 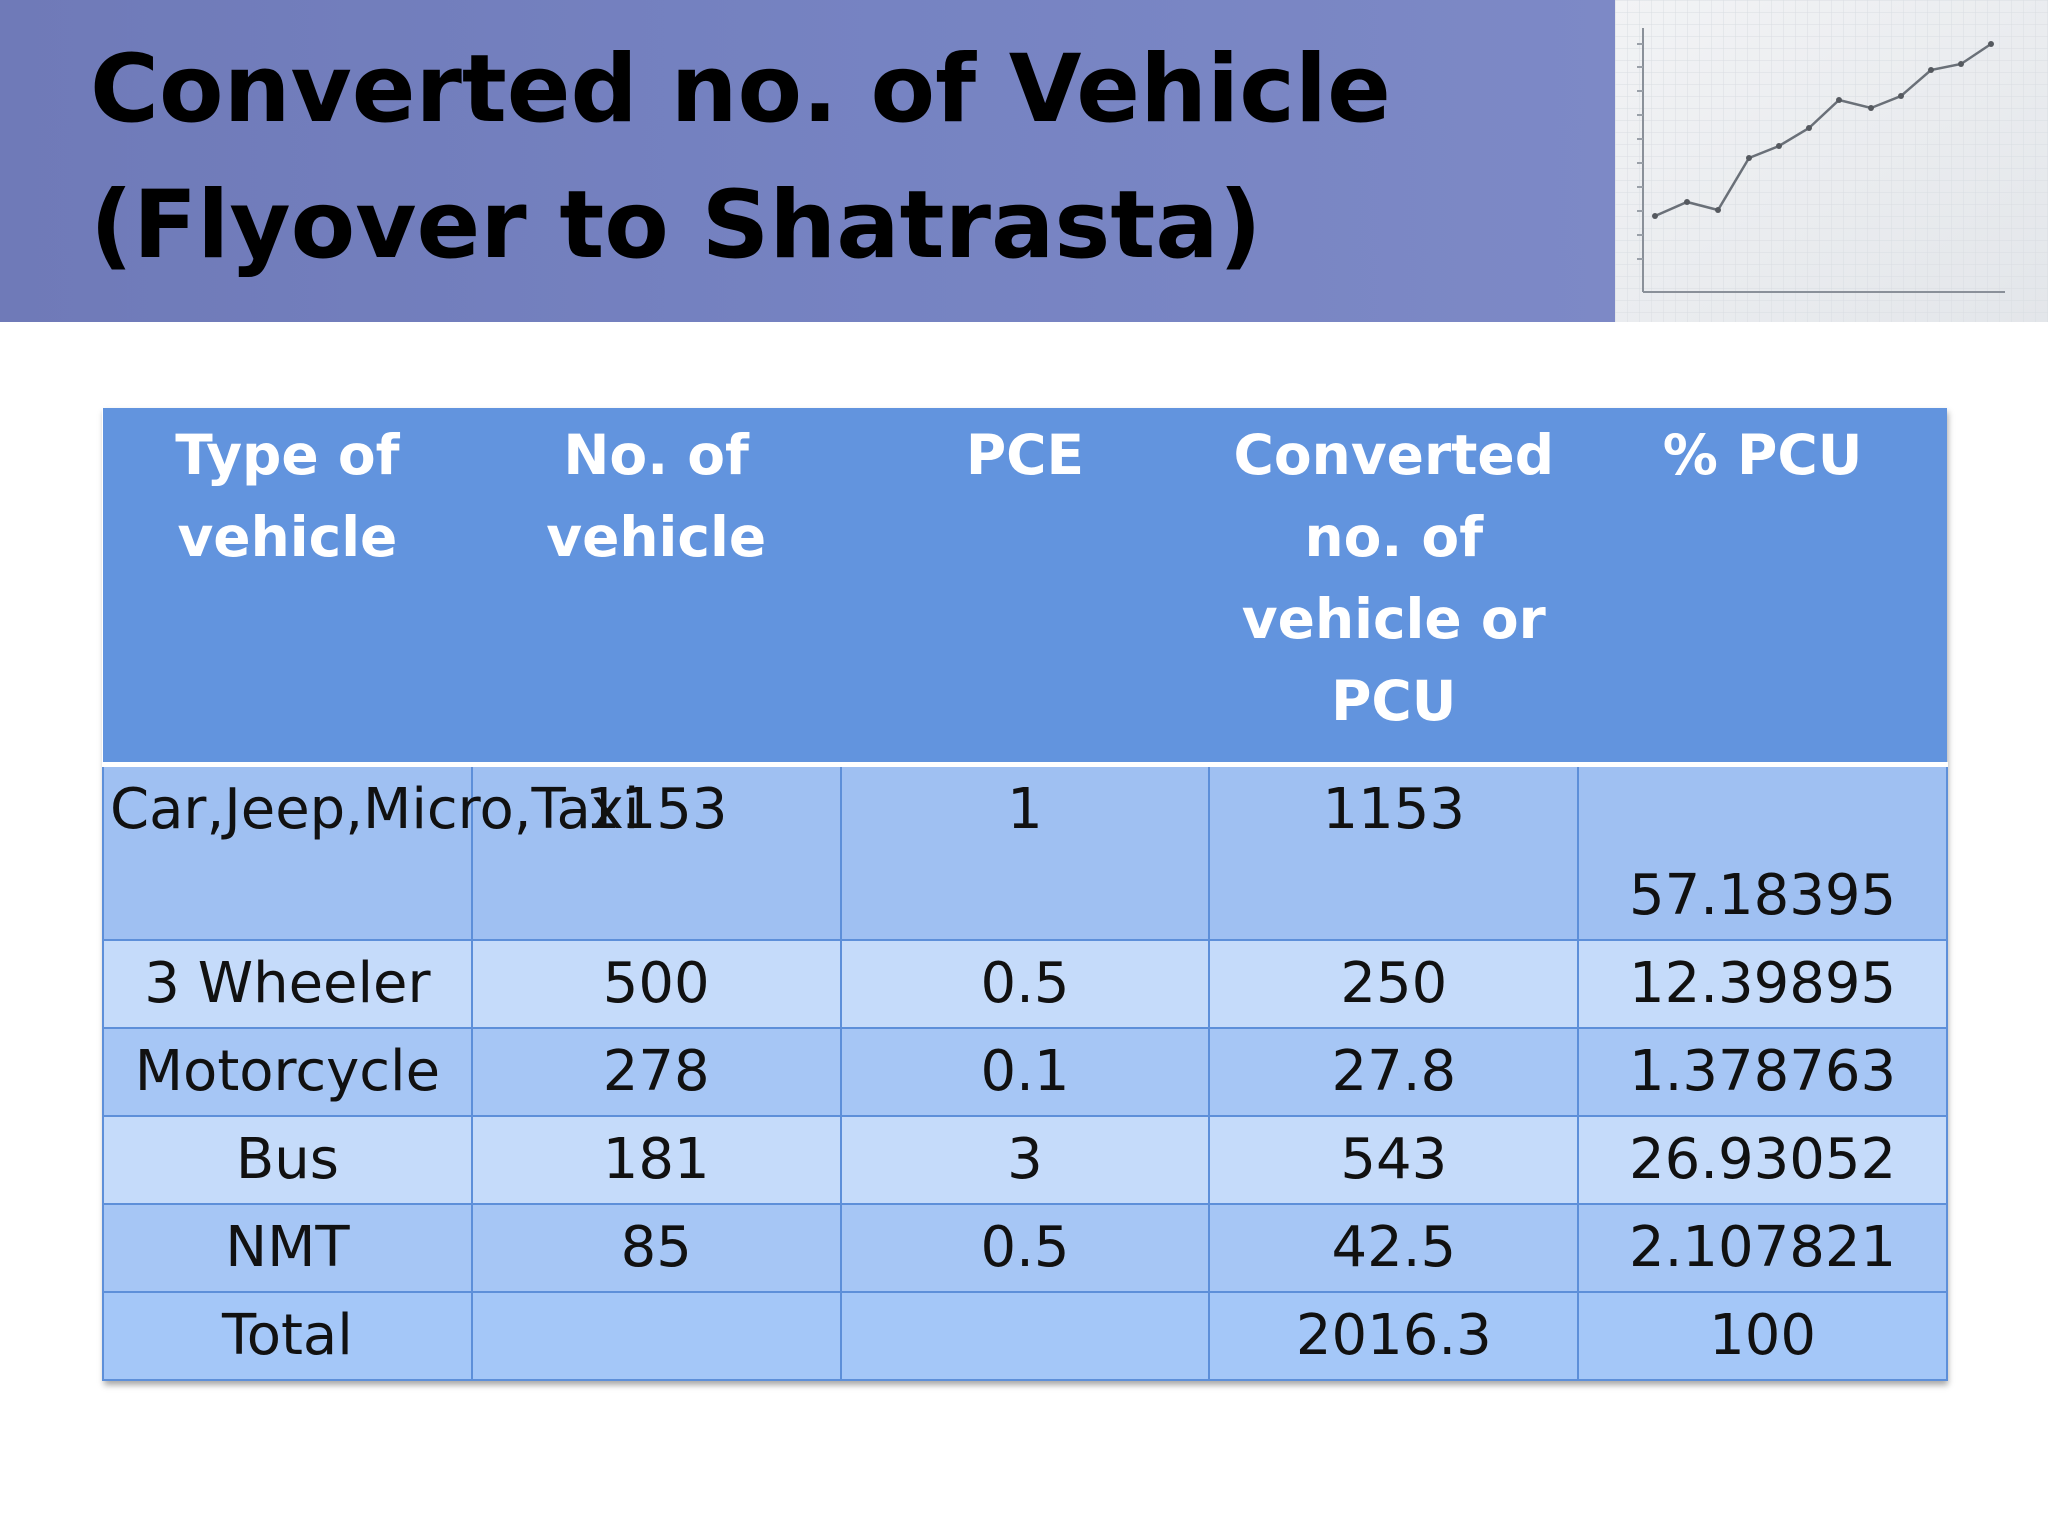 What do you see at coordinates (370, 852) in the screenshot?
I see `cell-vehicle-type: Car,Jeep,Micro,Taxi` at bounding box center [370, 852].